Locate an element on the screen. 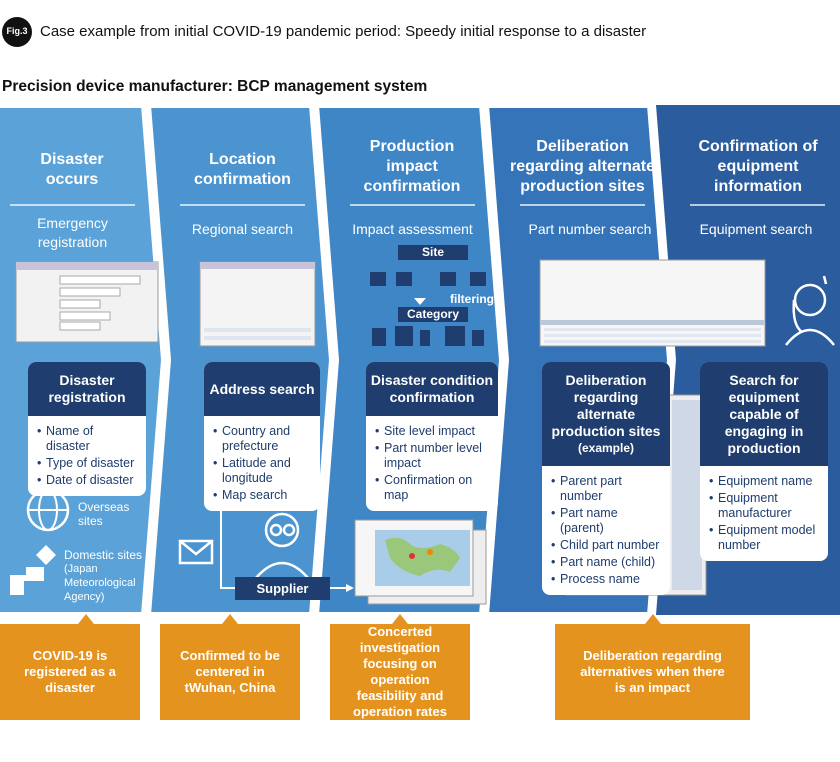 This screenshot has width=840, height=762. fig-badge is located at coordinates (17, 32).